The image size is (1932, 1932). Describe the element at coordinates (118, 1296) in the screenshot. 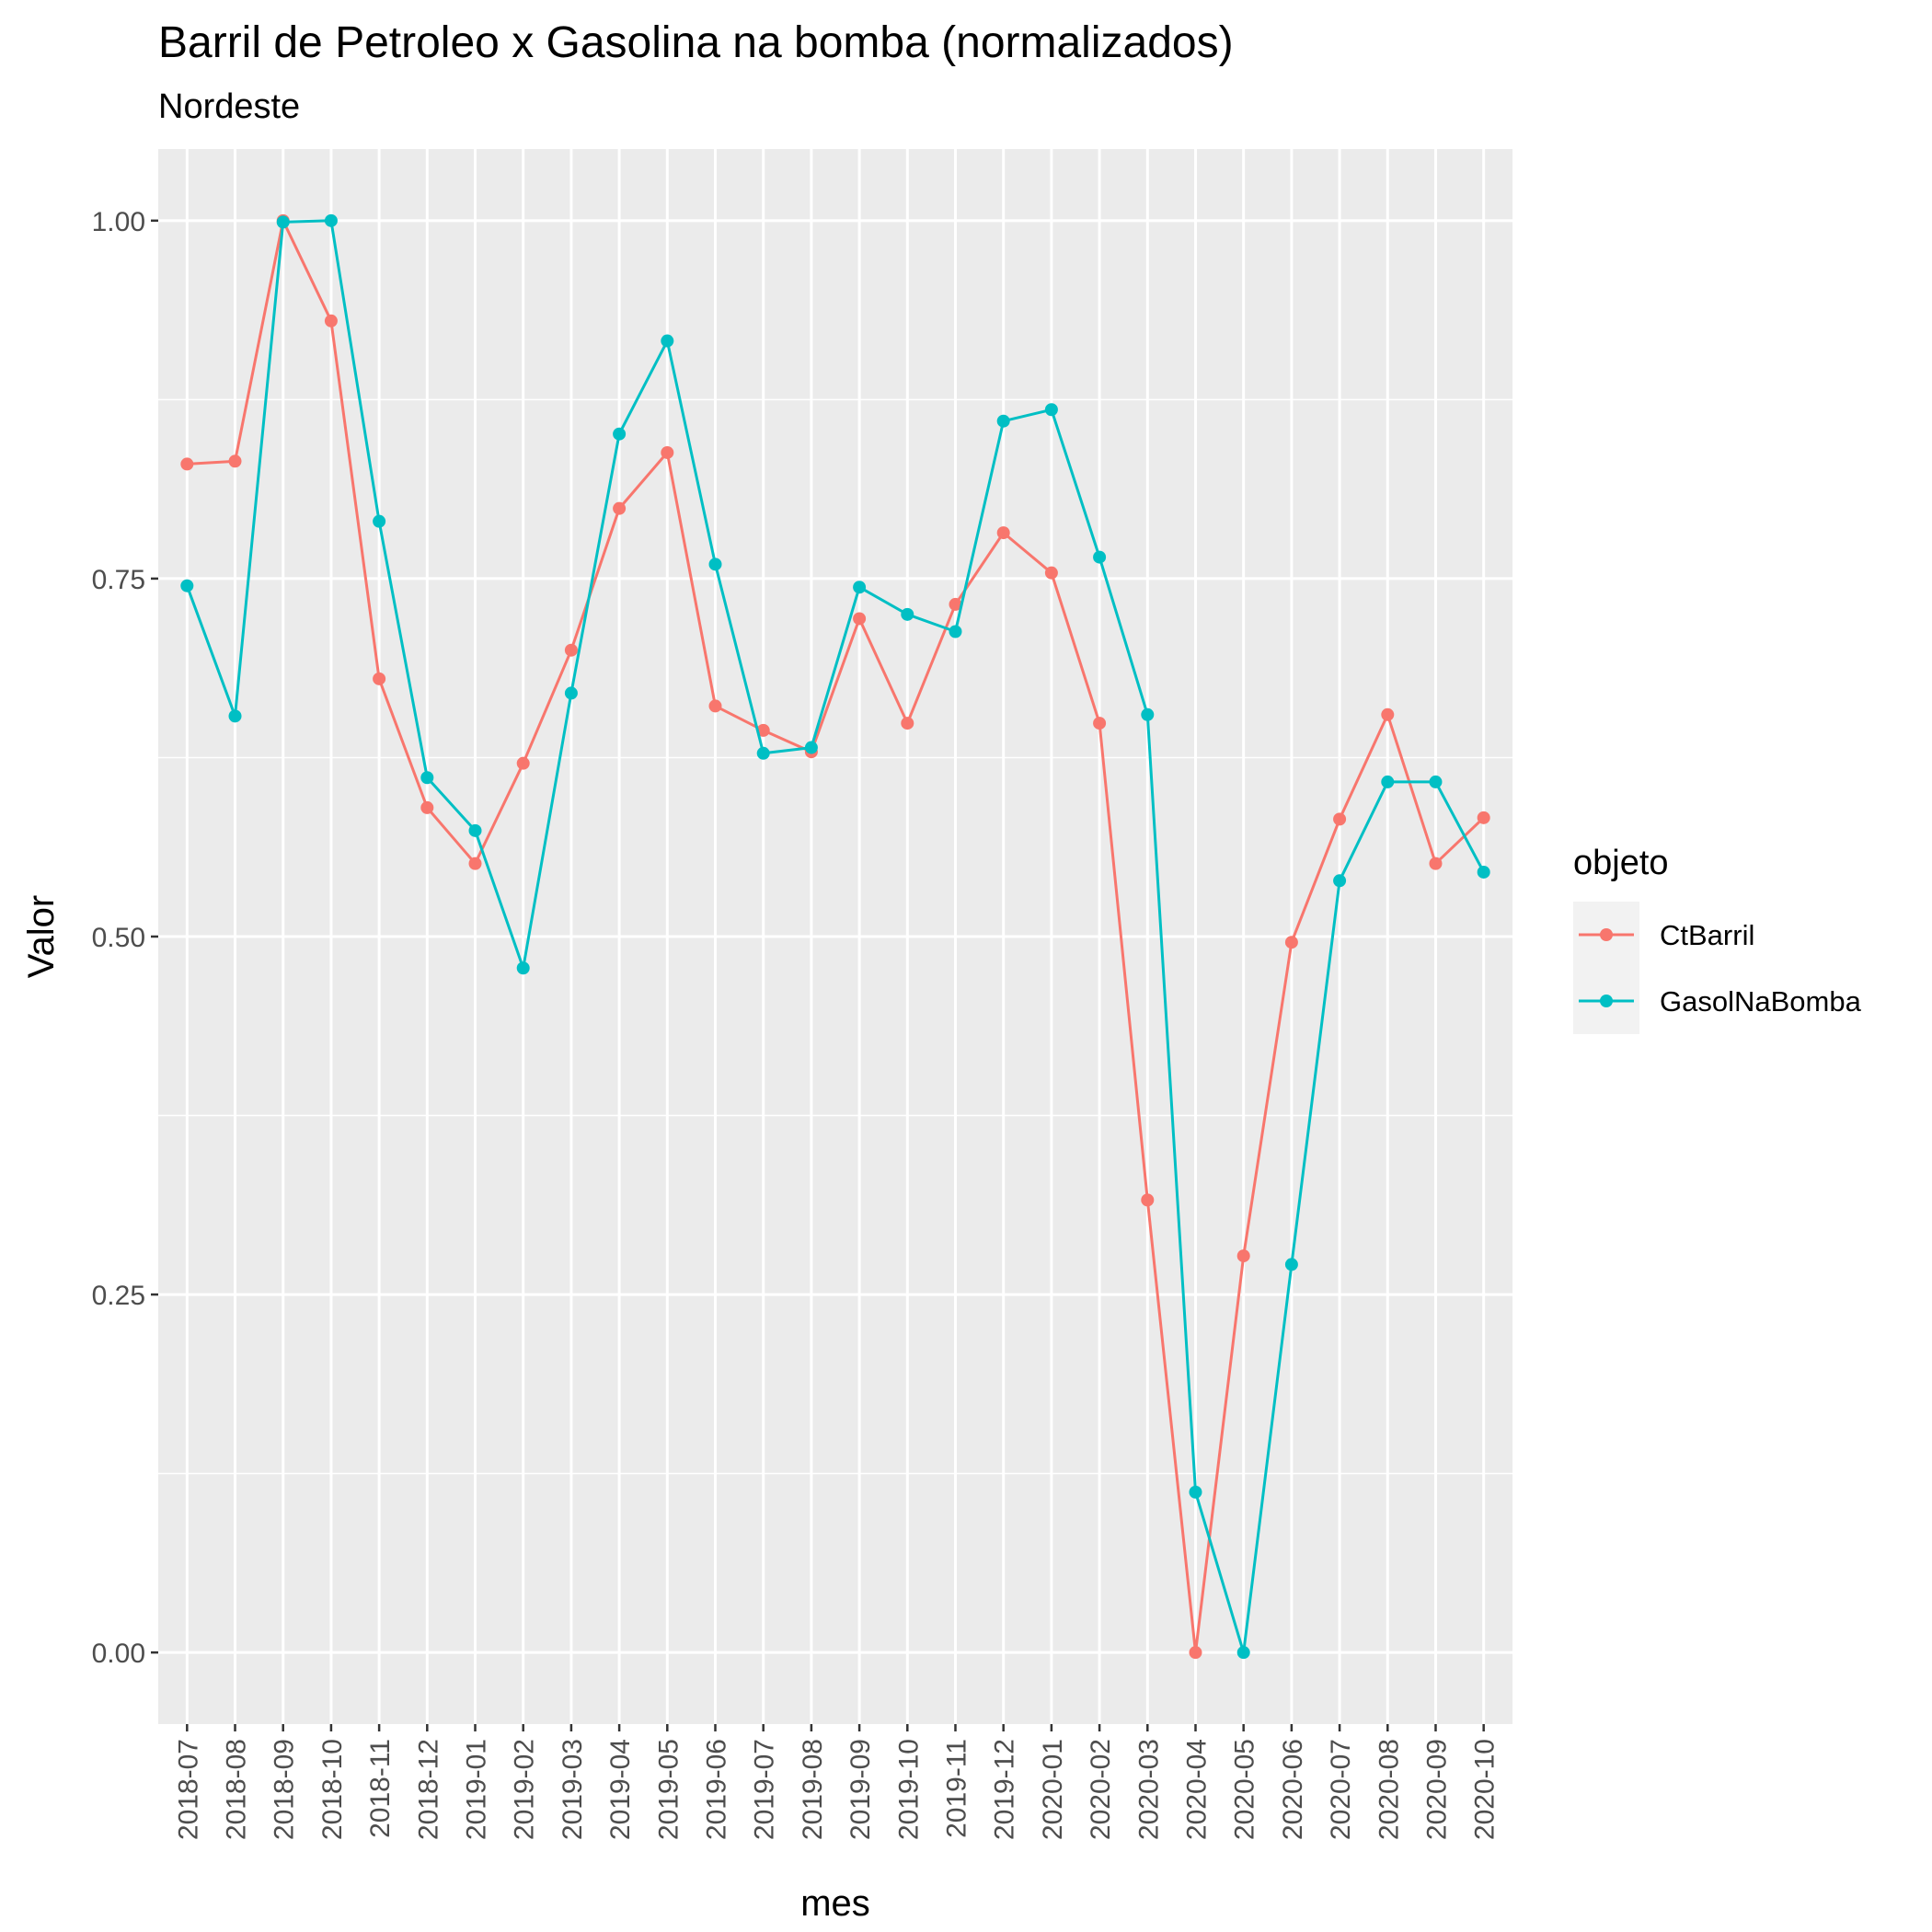

I see `y-tick-label: 0.25` at that location.